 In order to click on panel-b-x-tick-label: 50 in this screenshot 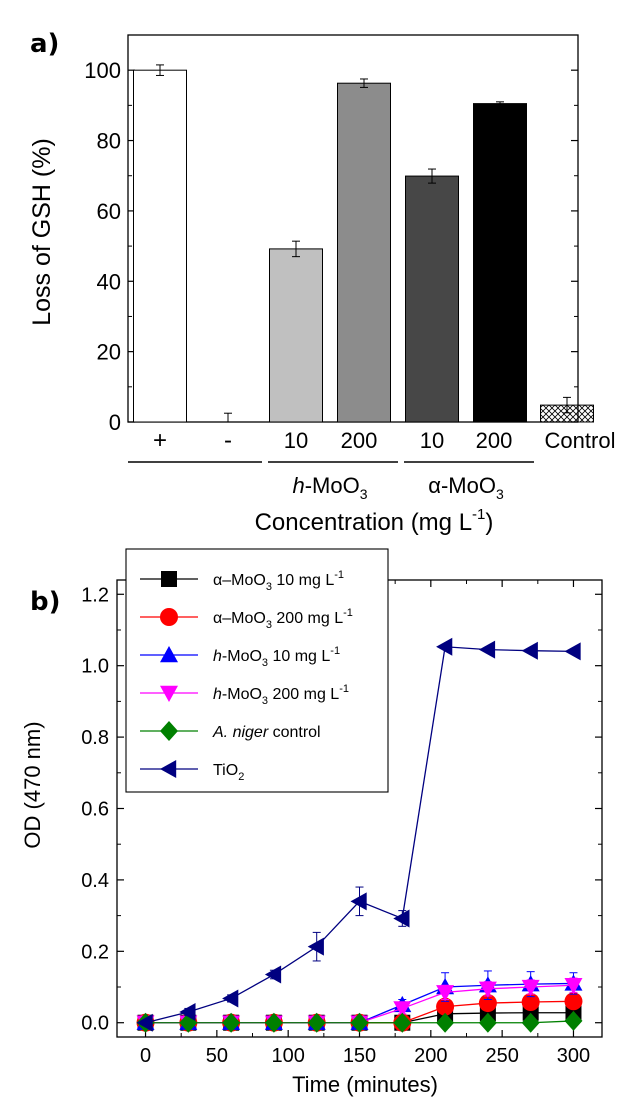, I will do `click(217, 1056)`.